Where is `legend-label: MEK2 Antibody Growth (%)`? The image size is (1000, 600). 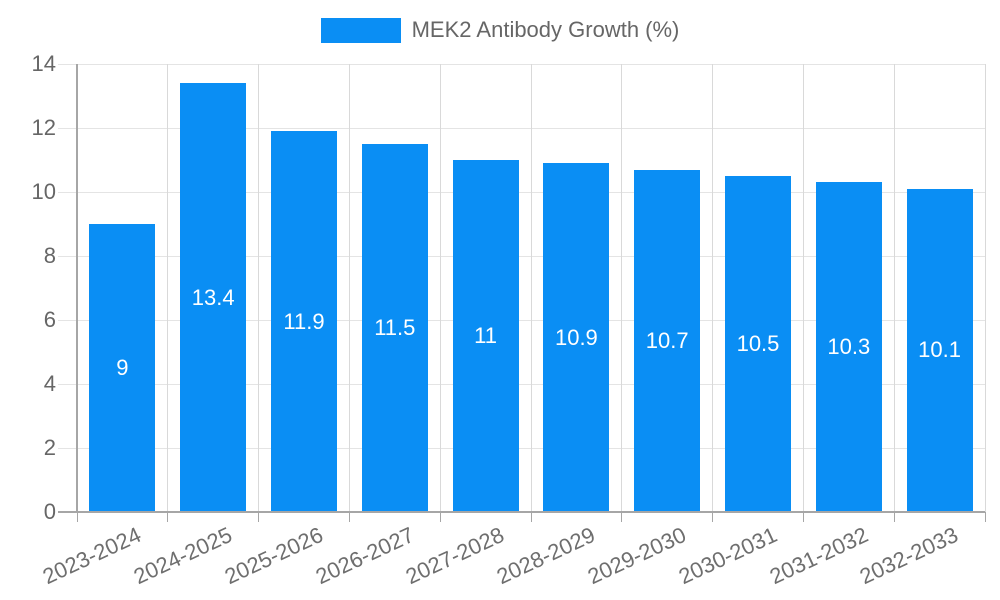 legend-label: MEK2 Antibody Growth (%) is located at coordinates (545, 29).